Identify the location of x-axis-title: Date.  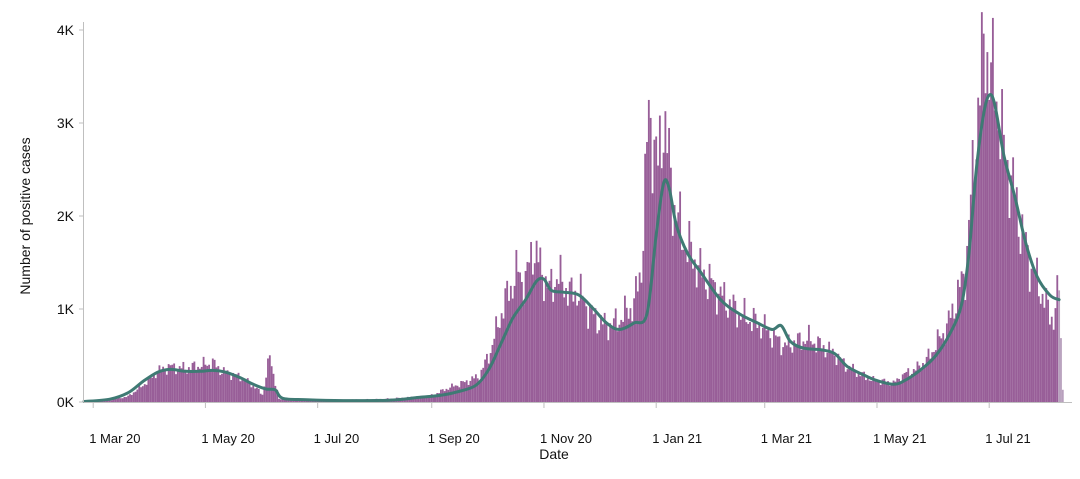
(554, 454).